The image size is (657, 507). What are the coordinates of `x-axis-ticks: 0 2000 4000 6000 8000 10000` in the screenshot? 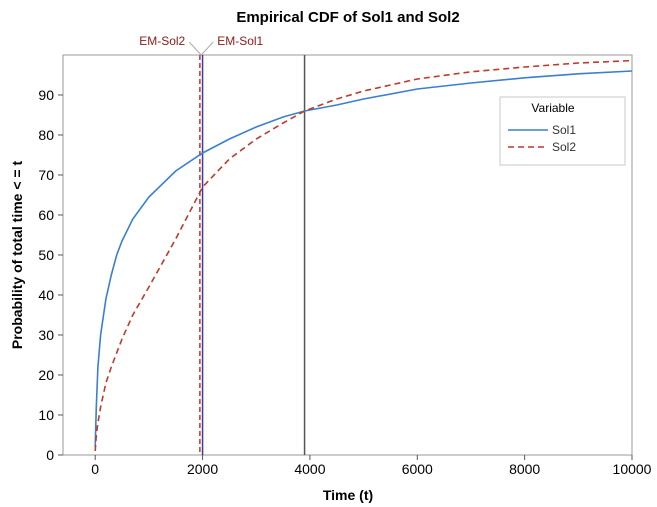 It's located at (371, 466).